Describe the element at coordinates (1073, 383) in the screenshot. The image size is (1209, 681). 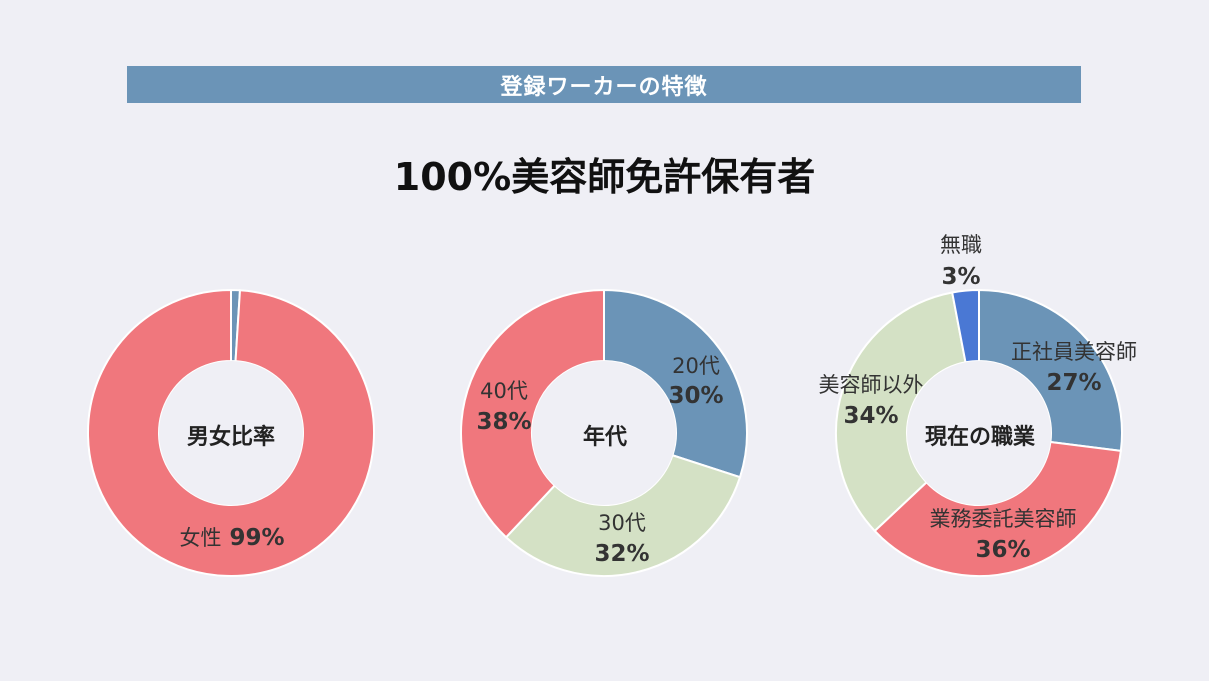
I see `label-fulltime-value: 27%` at that location.